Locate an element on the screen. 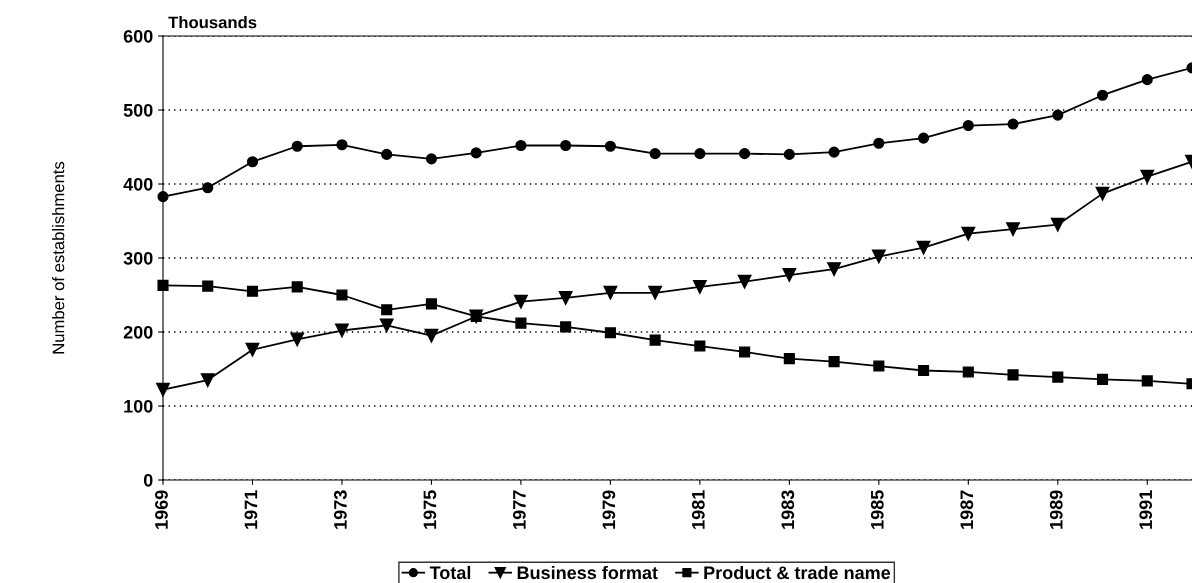 This screenshot has width=1192, height=583. x-tick-label: 1971 is located at coordinates (251, 509).